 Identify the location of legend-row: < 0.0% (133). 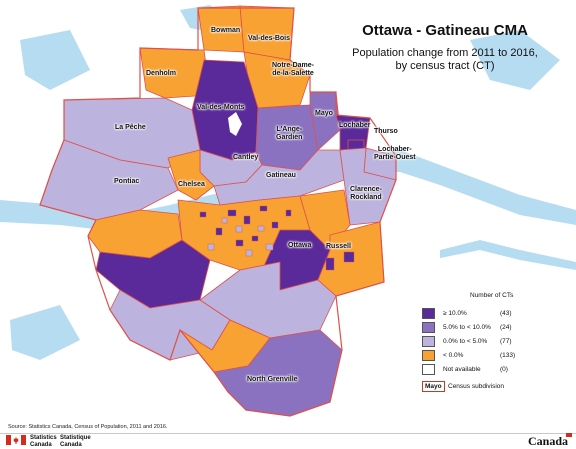
(493, 356).